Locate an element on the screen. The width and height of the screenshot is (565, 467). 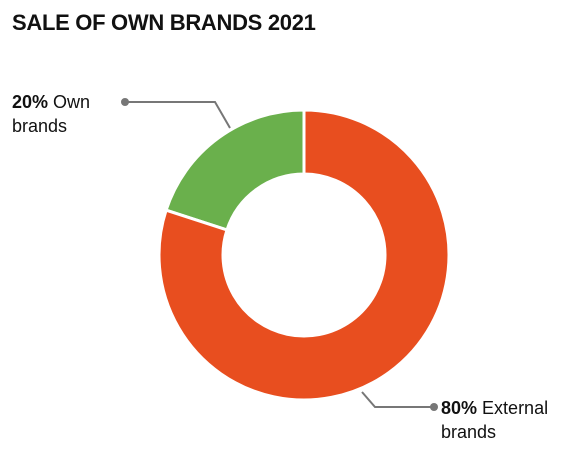
slice-label: 80% External brands is located at coordinates (501, 420).